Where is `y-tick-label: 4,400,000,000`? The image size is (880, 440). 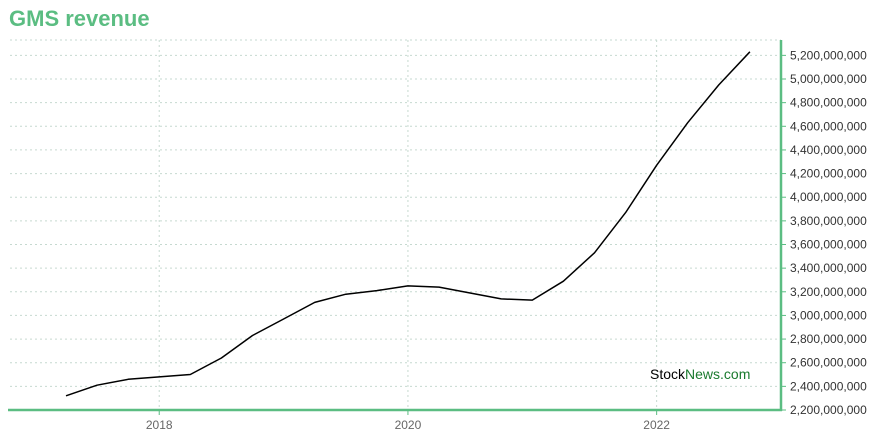 y-tick-label: 4,400,000,000 is located at coordinates (828, 150).